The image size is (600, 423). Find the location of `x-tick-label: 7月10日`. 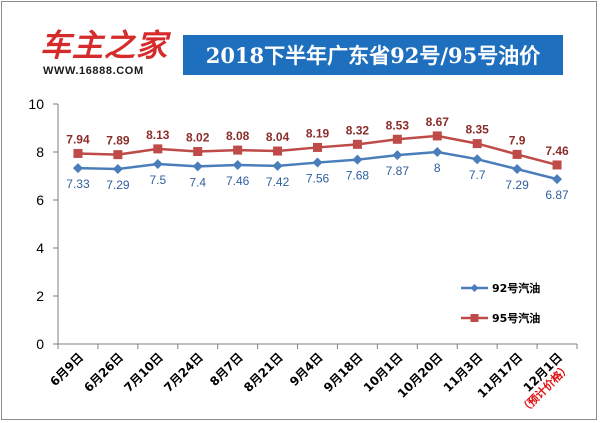

x-tick-label: 7月10日 is located at coordinates (143, 372).